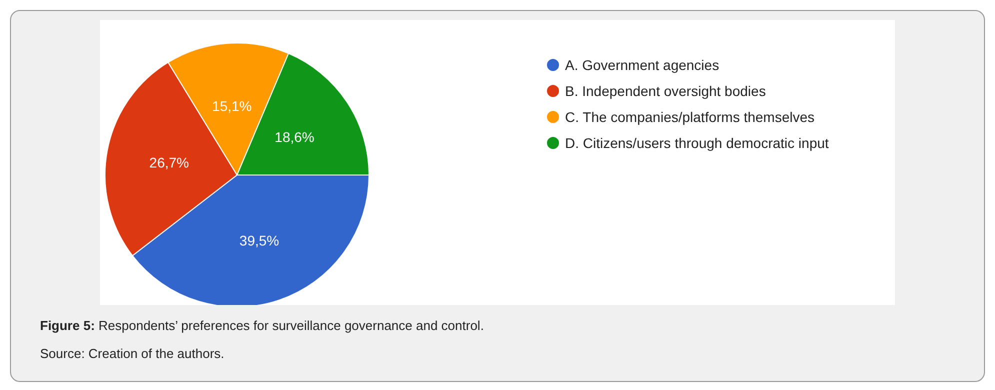 This screenshot has width=995, height=390. Describe the element at coordinates (697, 143) in the screenshot. I see `legend-label: D. Citizens/users through democratic input` at that location.